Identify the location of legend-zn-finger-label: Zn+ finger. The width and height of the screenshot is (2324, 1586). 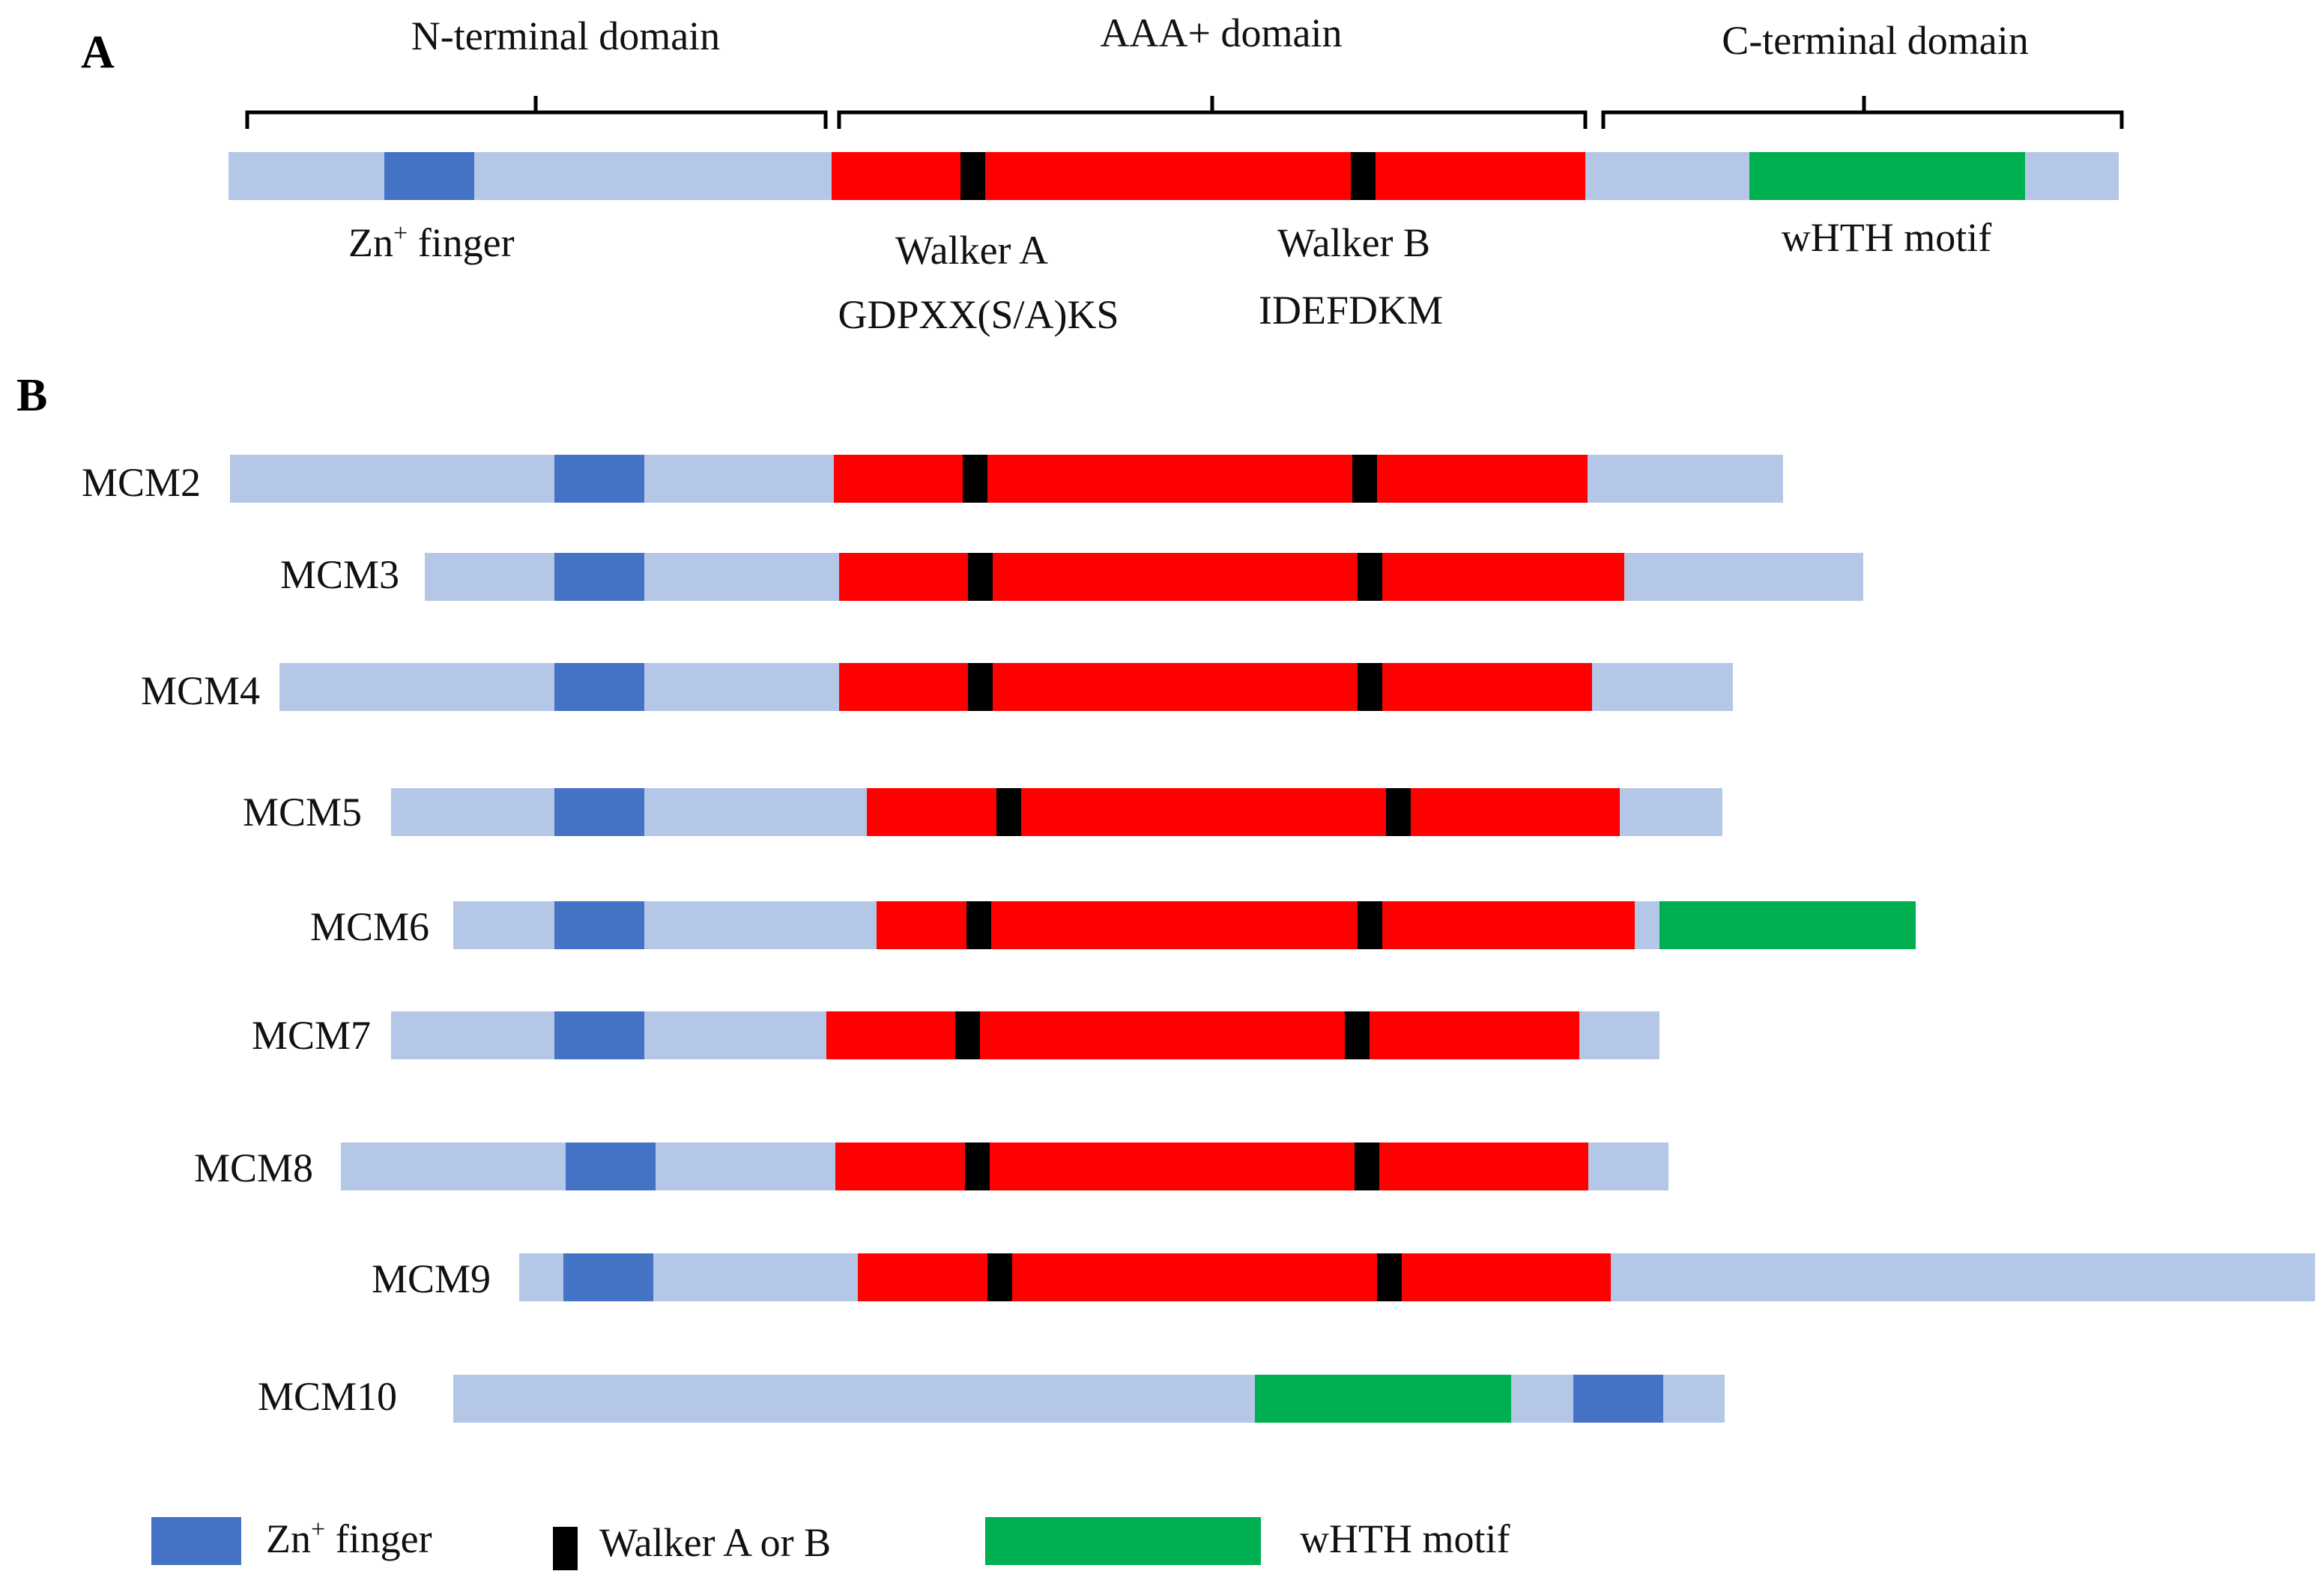
(349, 1538).